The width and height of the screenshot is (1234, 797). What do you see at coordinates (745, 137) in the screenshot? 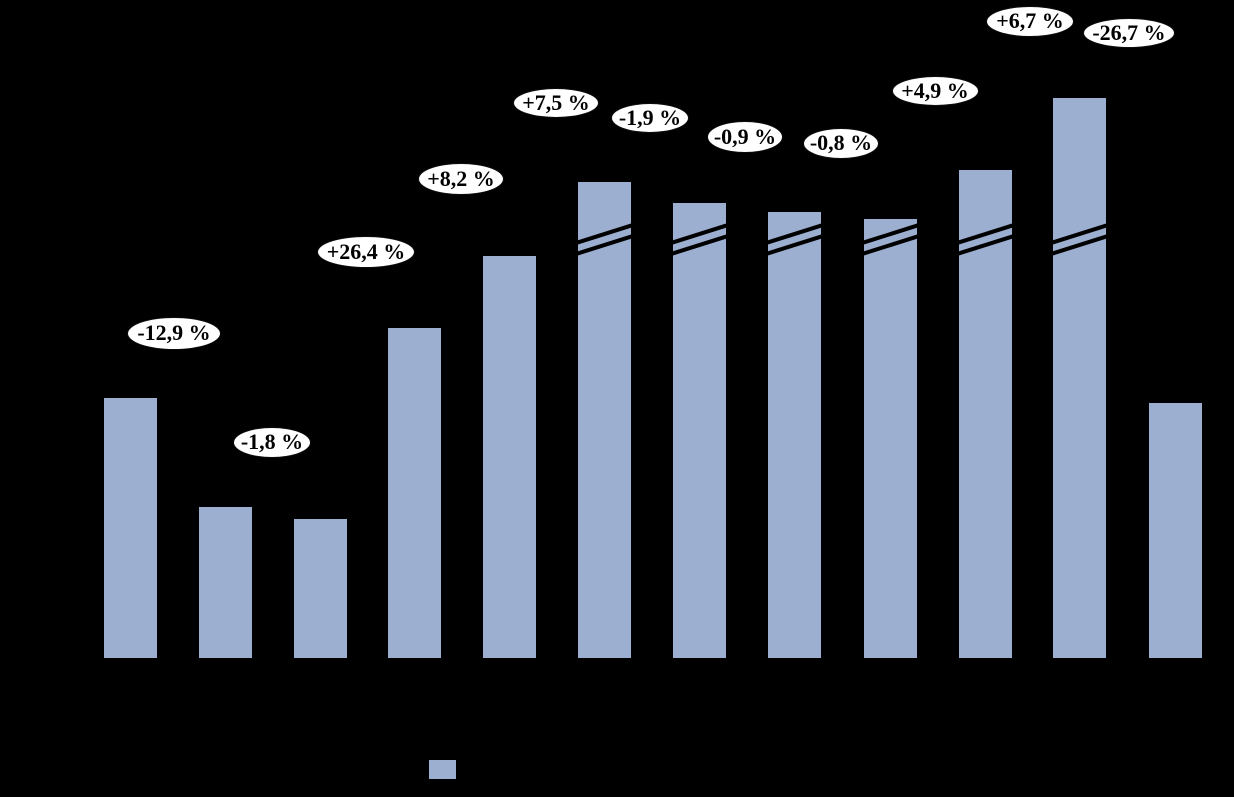
I see `pct-change-callout: -0,9 %` at bounding box center [745, 137].